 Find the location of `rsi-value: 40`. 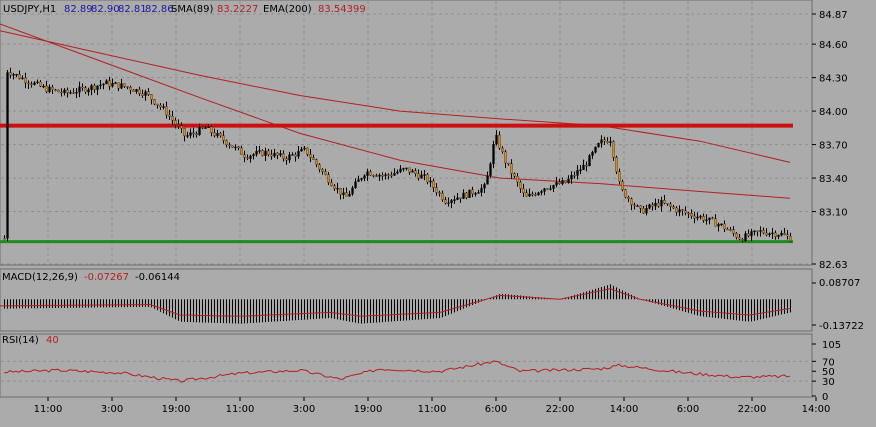

rsi-value: 40 is located at coordinates (52, 340).